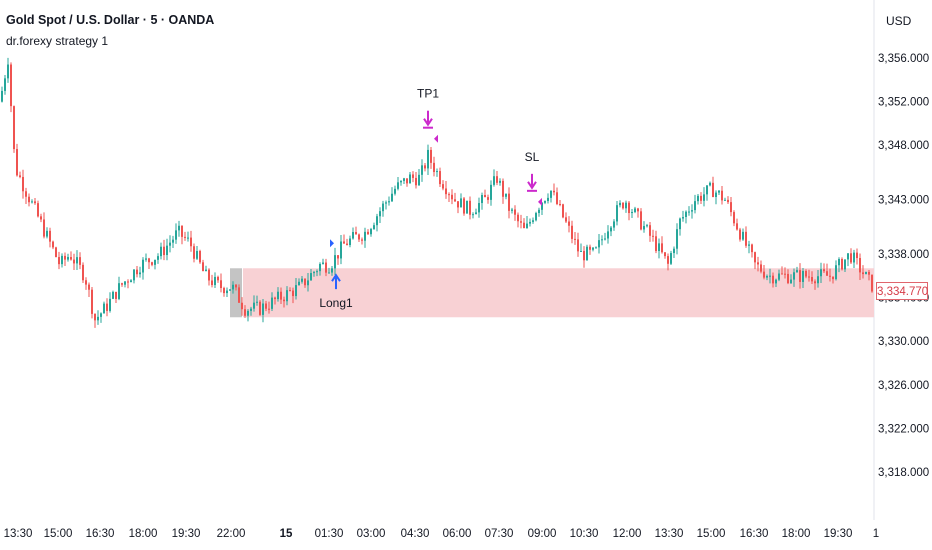  What do you see at coordinates (627, 534) in the screenshot?
I see `x-tick-label: 12:00` at bounding box center [627, 534].